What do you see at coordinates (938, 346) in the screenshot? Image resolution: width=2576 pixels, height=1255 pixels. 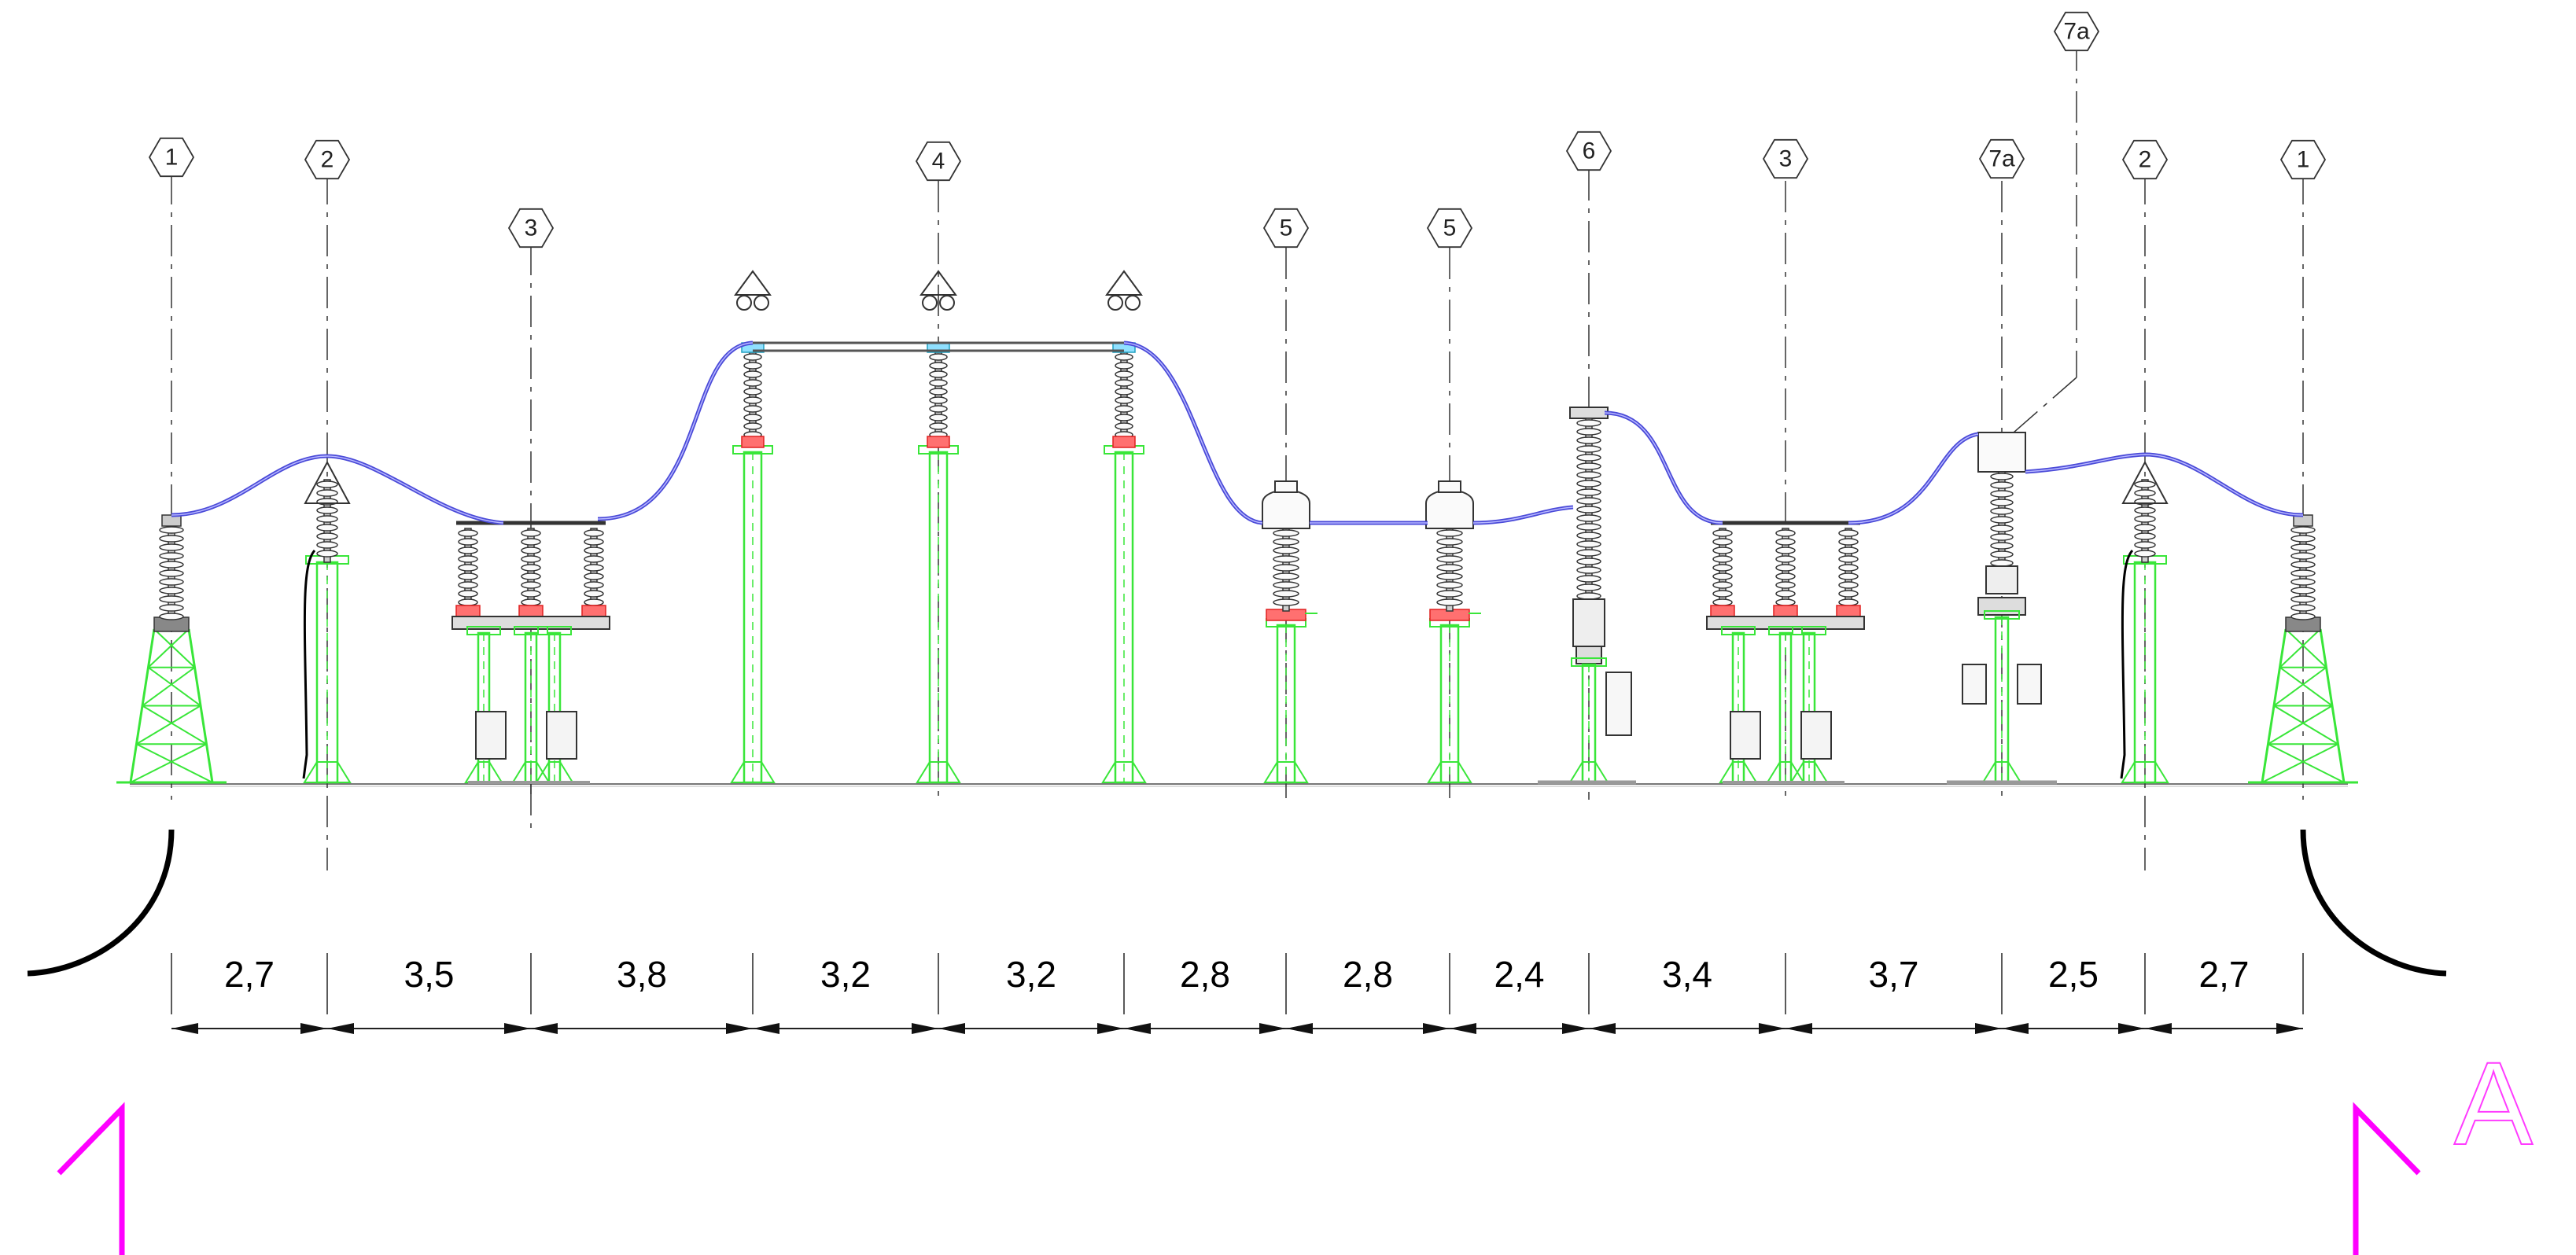 I see `busbar` at bounding box center [938, 346].